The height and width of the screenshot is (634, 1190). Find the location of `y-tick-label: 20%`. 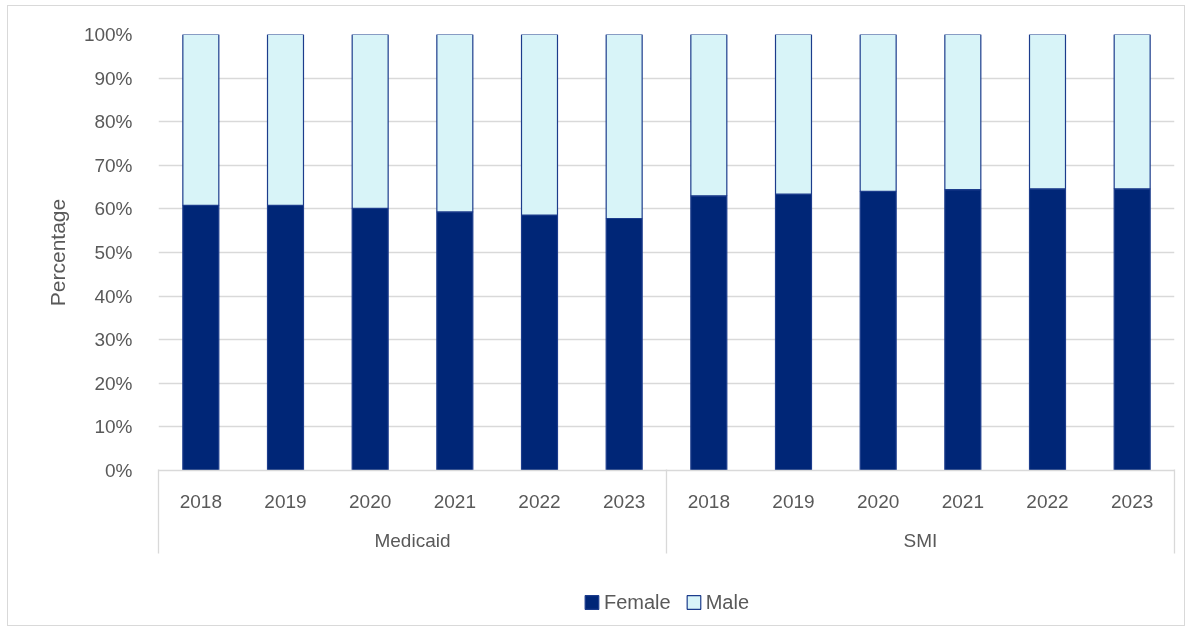

y-tick-label: 20% is located at coordinates (113, 383).